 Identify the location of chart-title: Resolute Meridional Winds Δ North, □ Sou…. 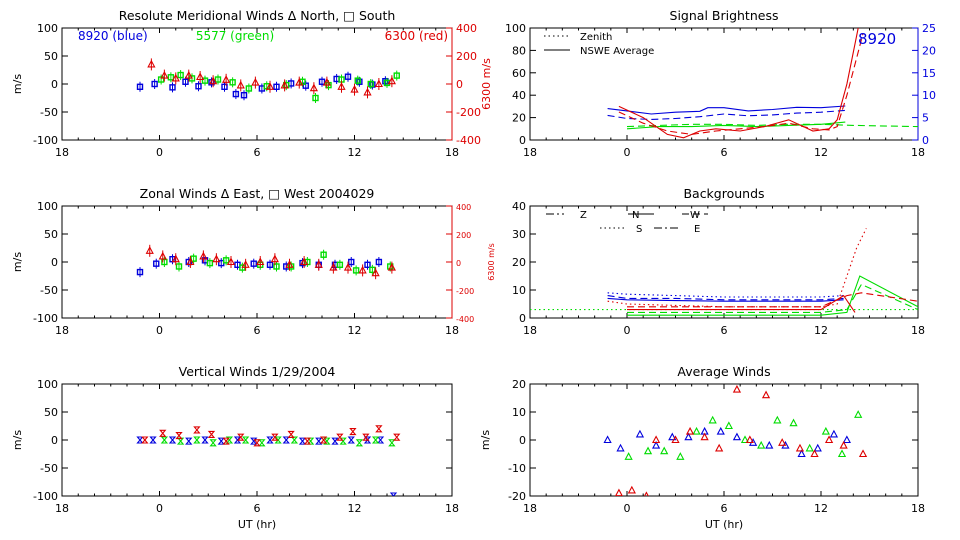
(257, 15).